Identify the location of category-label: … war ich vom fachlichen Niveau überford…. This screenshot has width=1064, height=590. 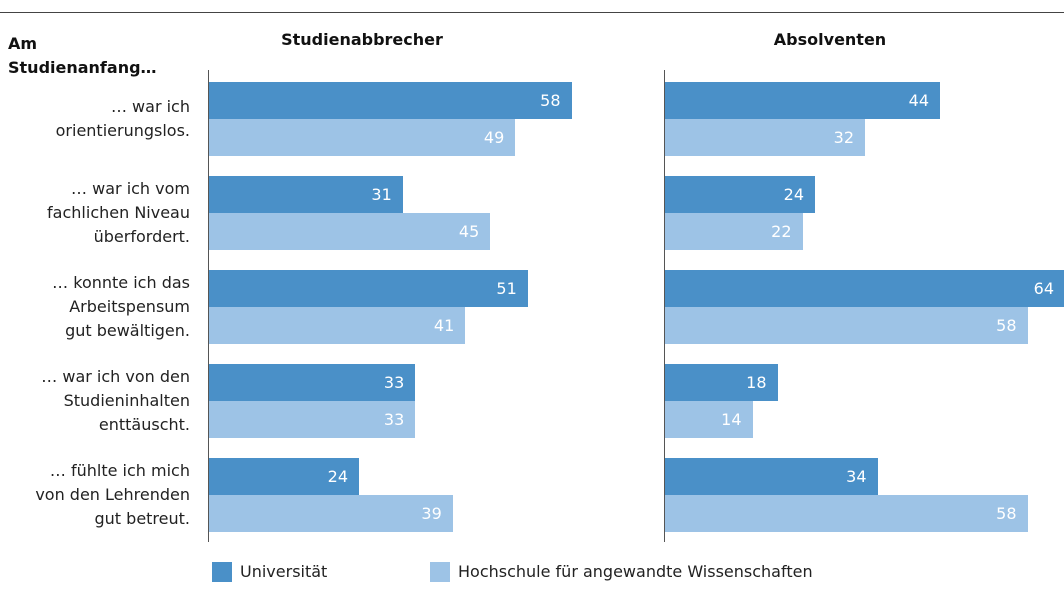
(118, 212).